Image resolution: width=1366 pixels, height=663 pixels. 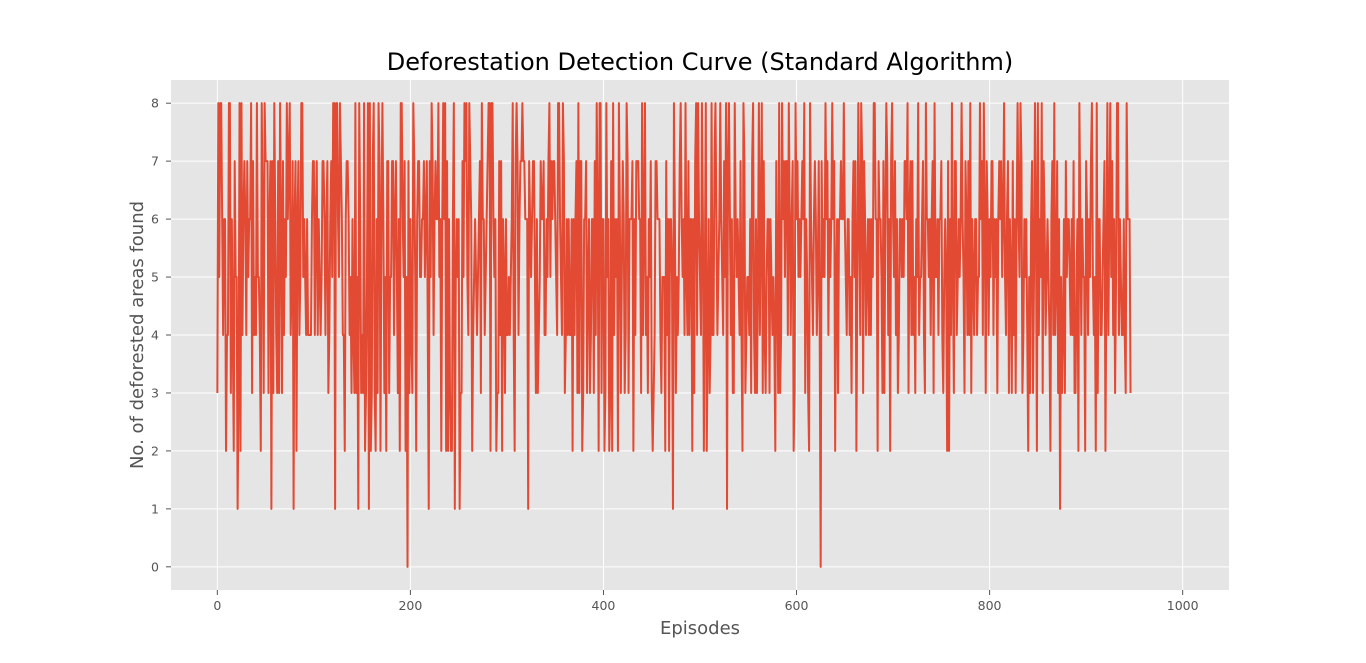 What do you see at coordinates (155, 103) in the screenshot?
I see `y-tick-label: 8` at bounding box center [155, 103].